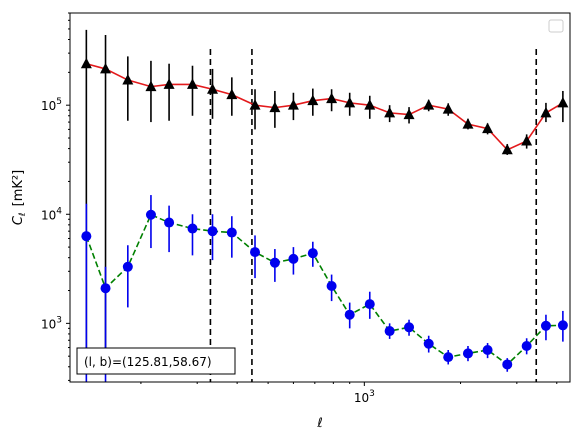 The image size is (580, 441). What do you see at coordinates (364, 397) in the screenshot?
I see `x-tick-label: 103` at bounding box center [364, 397].